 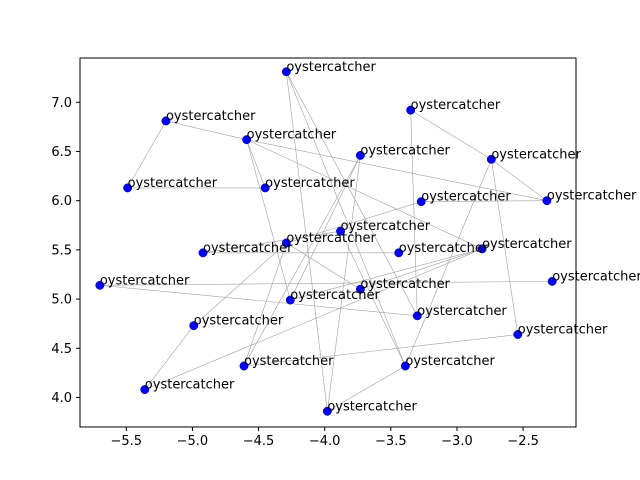 What do you see at coordinates (259, 441) in the screenshot?
I see `x-tick-label: −4.5` at bounding box center [259, 441].